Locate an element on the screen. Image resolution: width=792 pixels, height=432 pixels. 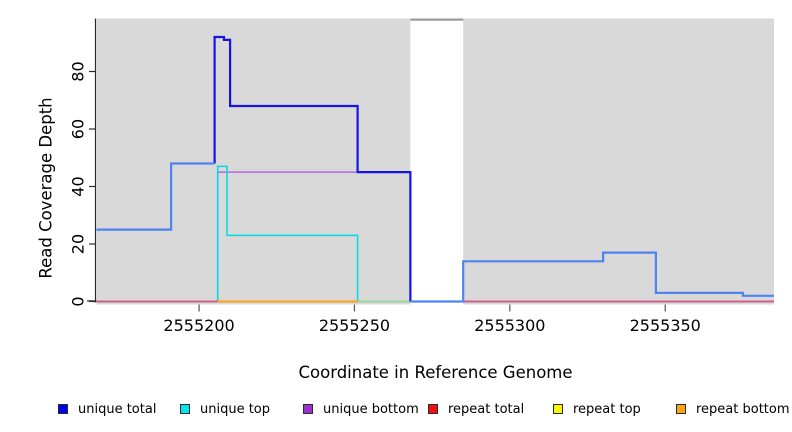
y-axis-title: Read Coverage Depth is located at coordinates (46, 188).